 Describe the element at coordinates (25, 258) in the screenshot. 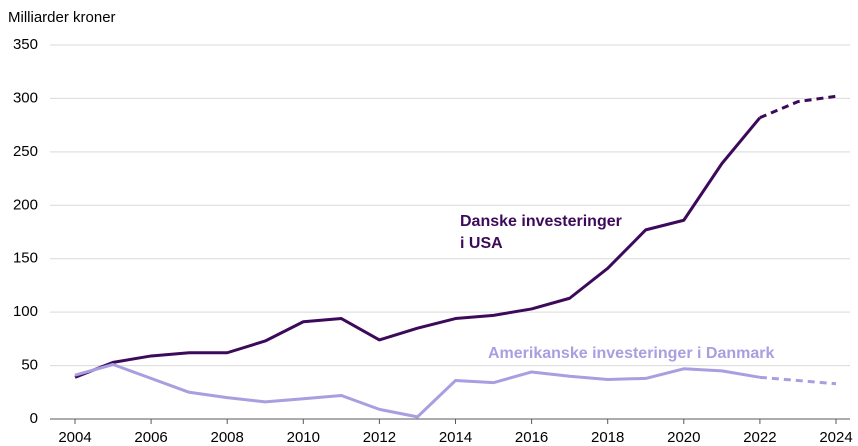

I see `y-tick-label: 150` at that location.